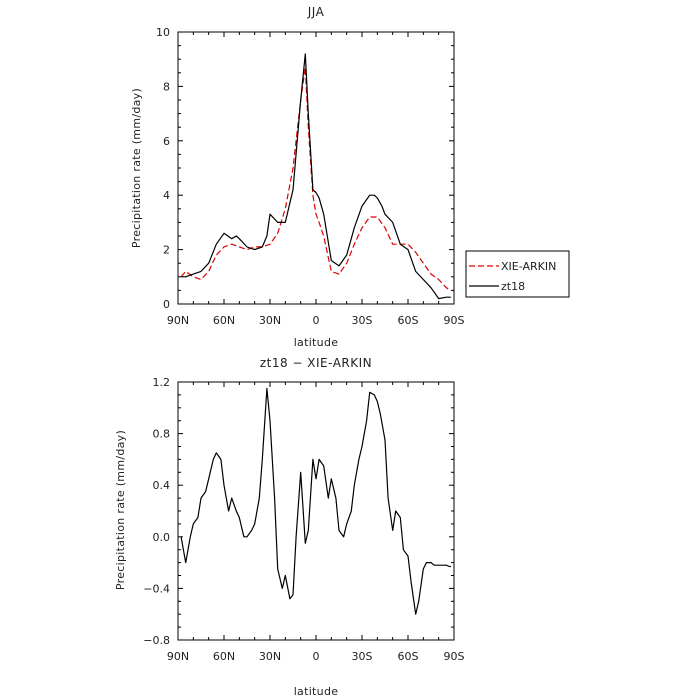 The width and height of the screenshot is (700, 700). What do you see at coordinates (156, 640) in the screenshot?
I see `y-tick-label: −0.8` at bounding box center [156, 640].